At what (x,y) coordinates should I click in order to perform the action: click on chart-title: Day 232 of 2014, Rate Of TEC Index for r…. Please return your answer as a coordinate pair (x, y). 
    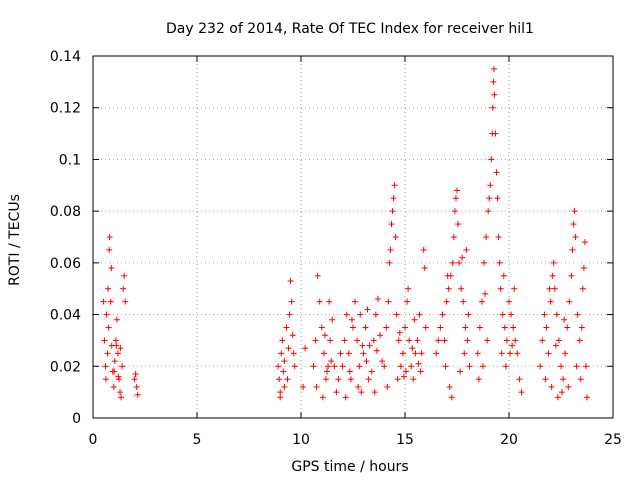
    Looking at the image, I should click on (350, 29).